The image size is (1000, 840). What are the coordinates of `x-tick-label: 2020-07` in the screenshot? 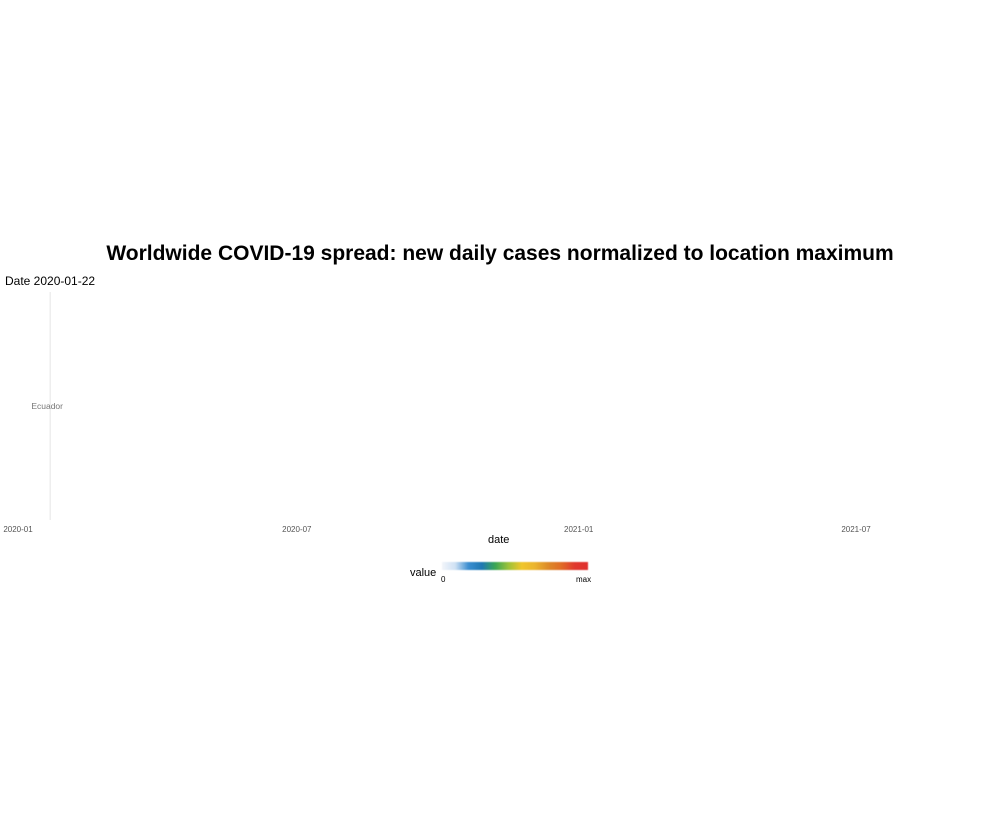 It's located at (297, 529).